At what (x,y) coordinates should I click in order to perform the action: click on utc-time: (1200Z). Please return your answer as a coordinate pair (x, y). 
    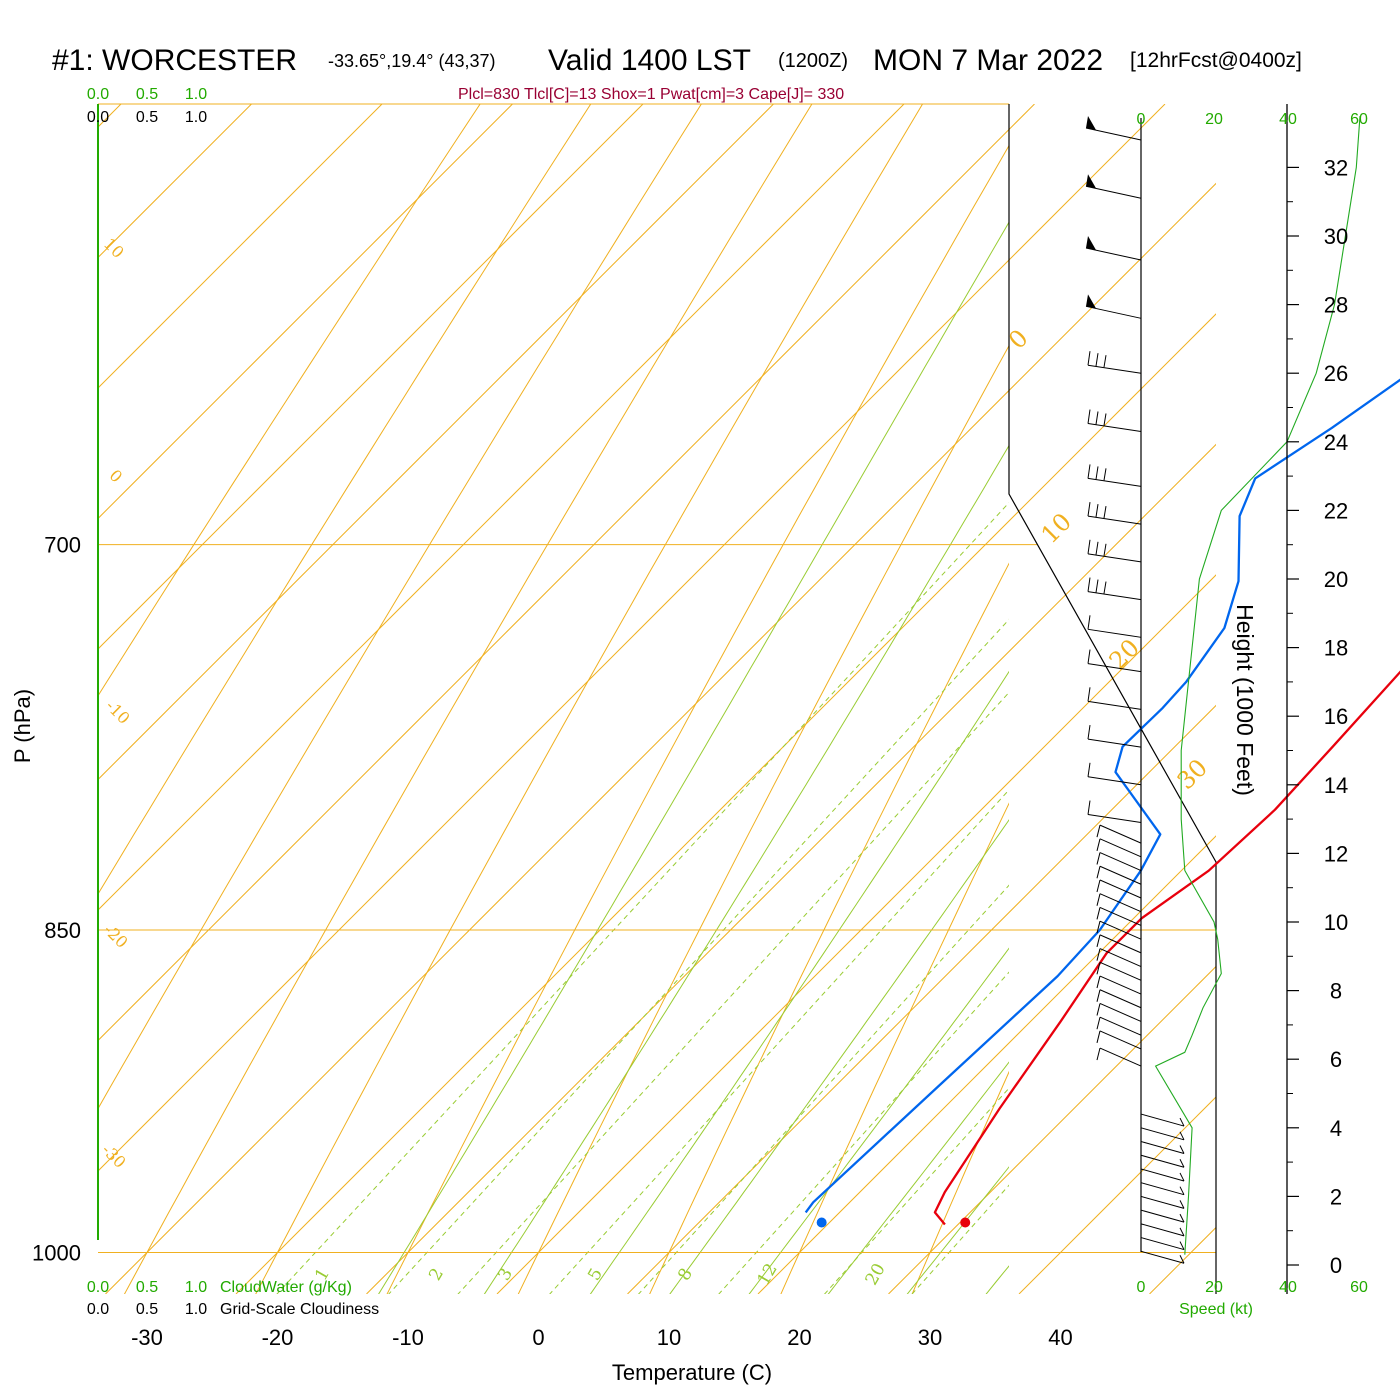
    Looking at the image, I should click on (813, 61).